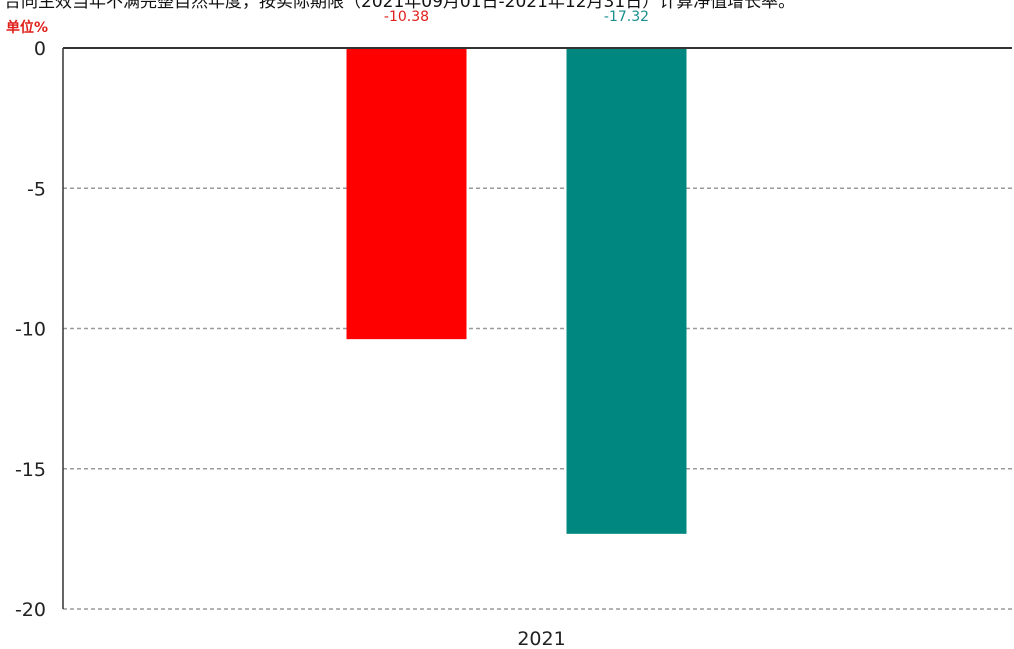  What do you see at coordinates (36, 189) in the screenshot?
I see `y-tick-label: -5` at bounding box center [36, 189].